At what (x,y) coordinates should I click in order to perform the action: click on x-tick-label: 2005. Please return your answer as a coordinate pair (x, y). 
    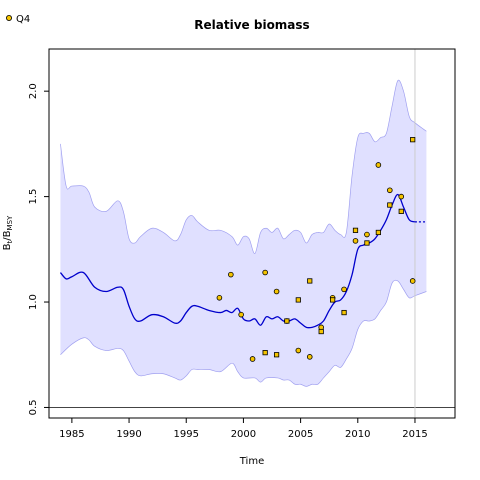
    Looking at the image, I should click on (300, 434).